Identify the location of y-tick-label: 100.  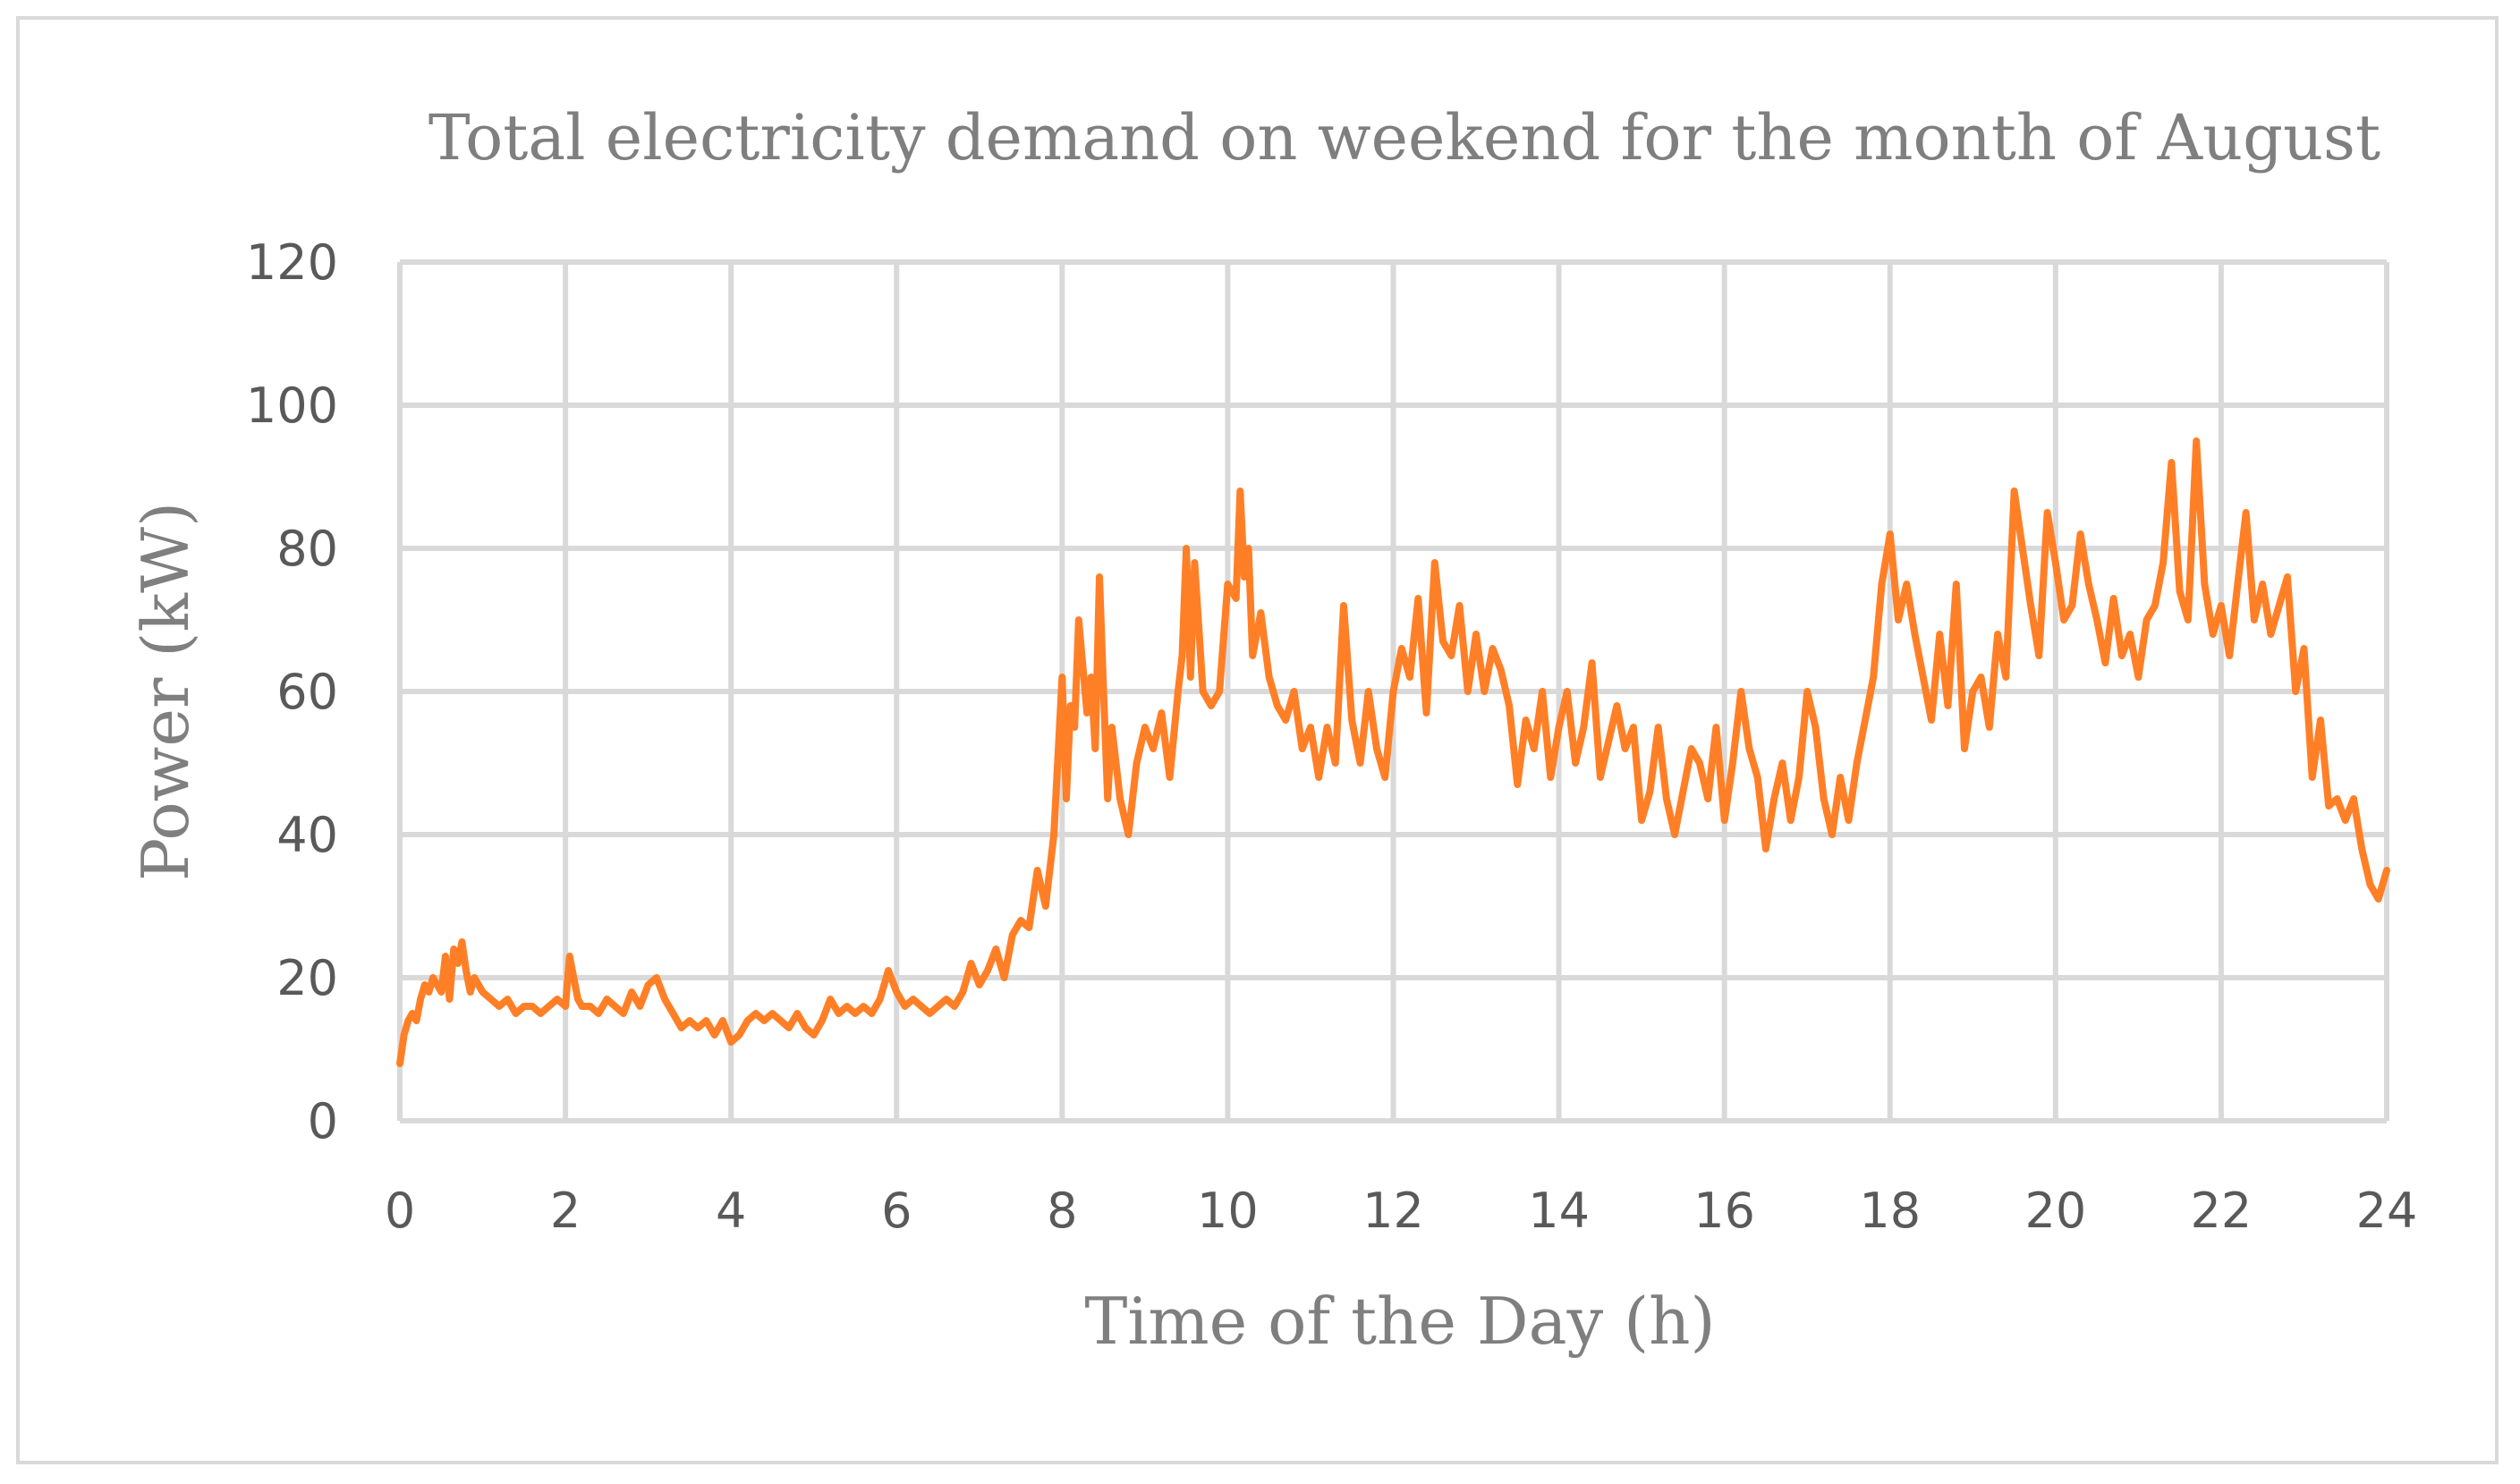
(292, 405).